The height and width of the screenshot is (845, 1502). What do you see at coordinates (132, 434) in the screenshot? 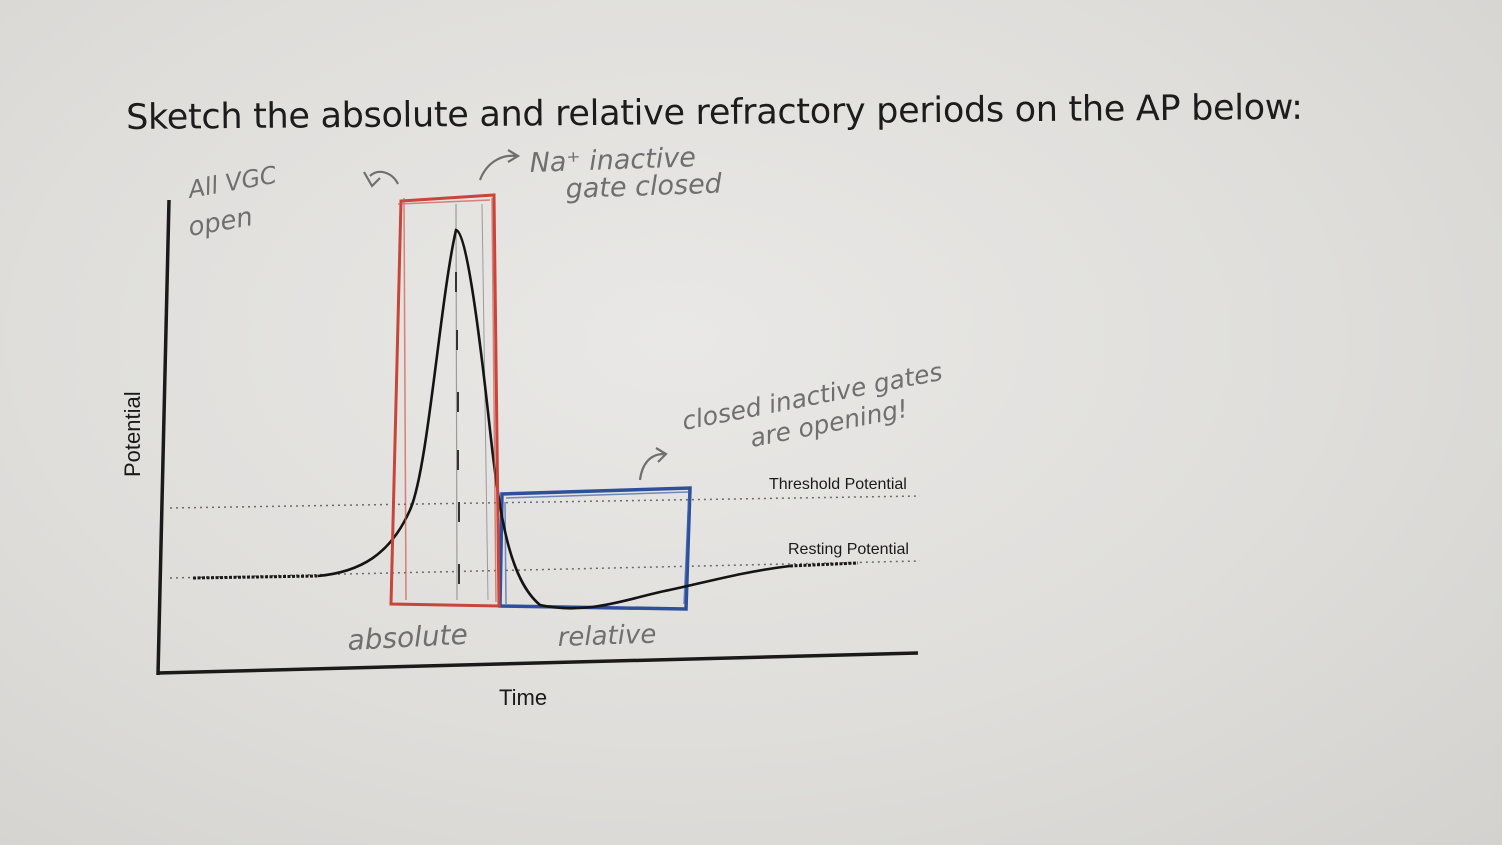
I see `y-axis-label: Potential` at bounding box center [132, 434].